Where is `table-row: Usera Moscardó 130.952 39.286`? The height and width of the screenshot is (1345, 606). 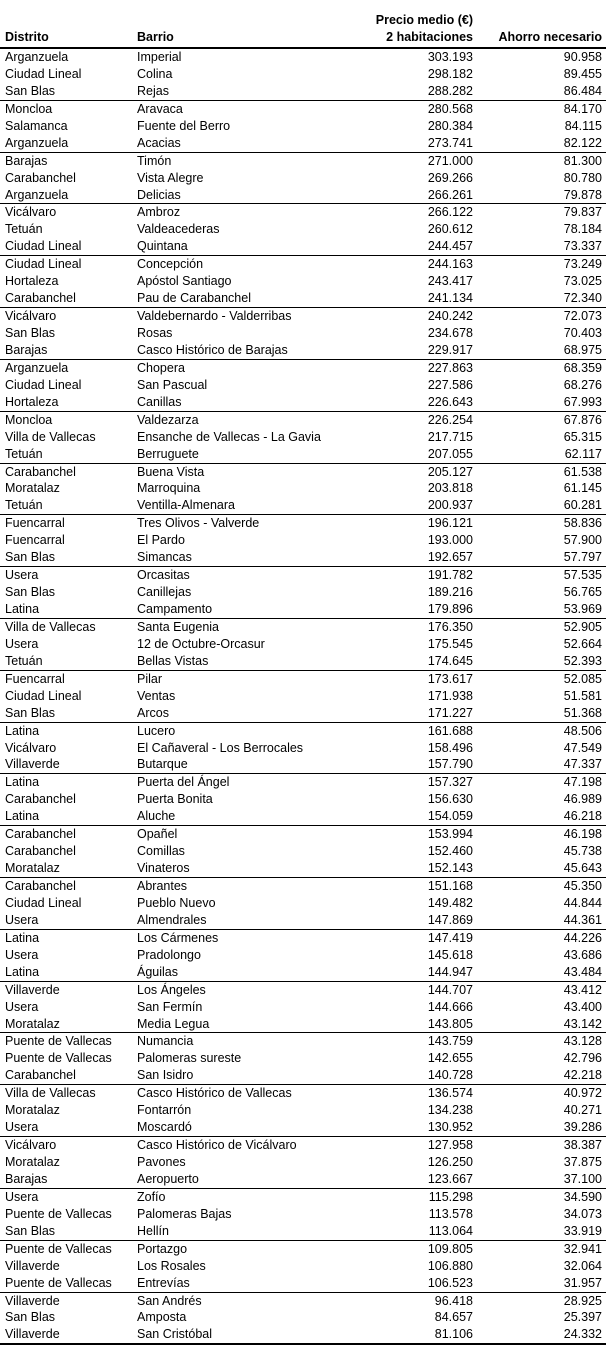 table-row: Usera Moscardó 130.952 39.286 is located at coordinates (303, 1128).